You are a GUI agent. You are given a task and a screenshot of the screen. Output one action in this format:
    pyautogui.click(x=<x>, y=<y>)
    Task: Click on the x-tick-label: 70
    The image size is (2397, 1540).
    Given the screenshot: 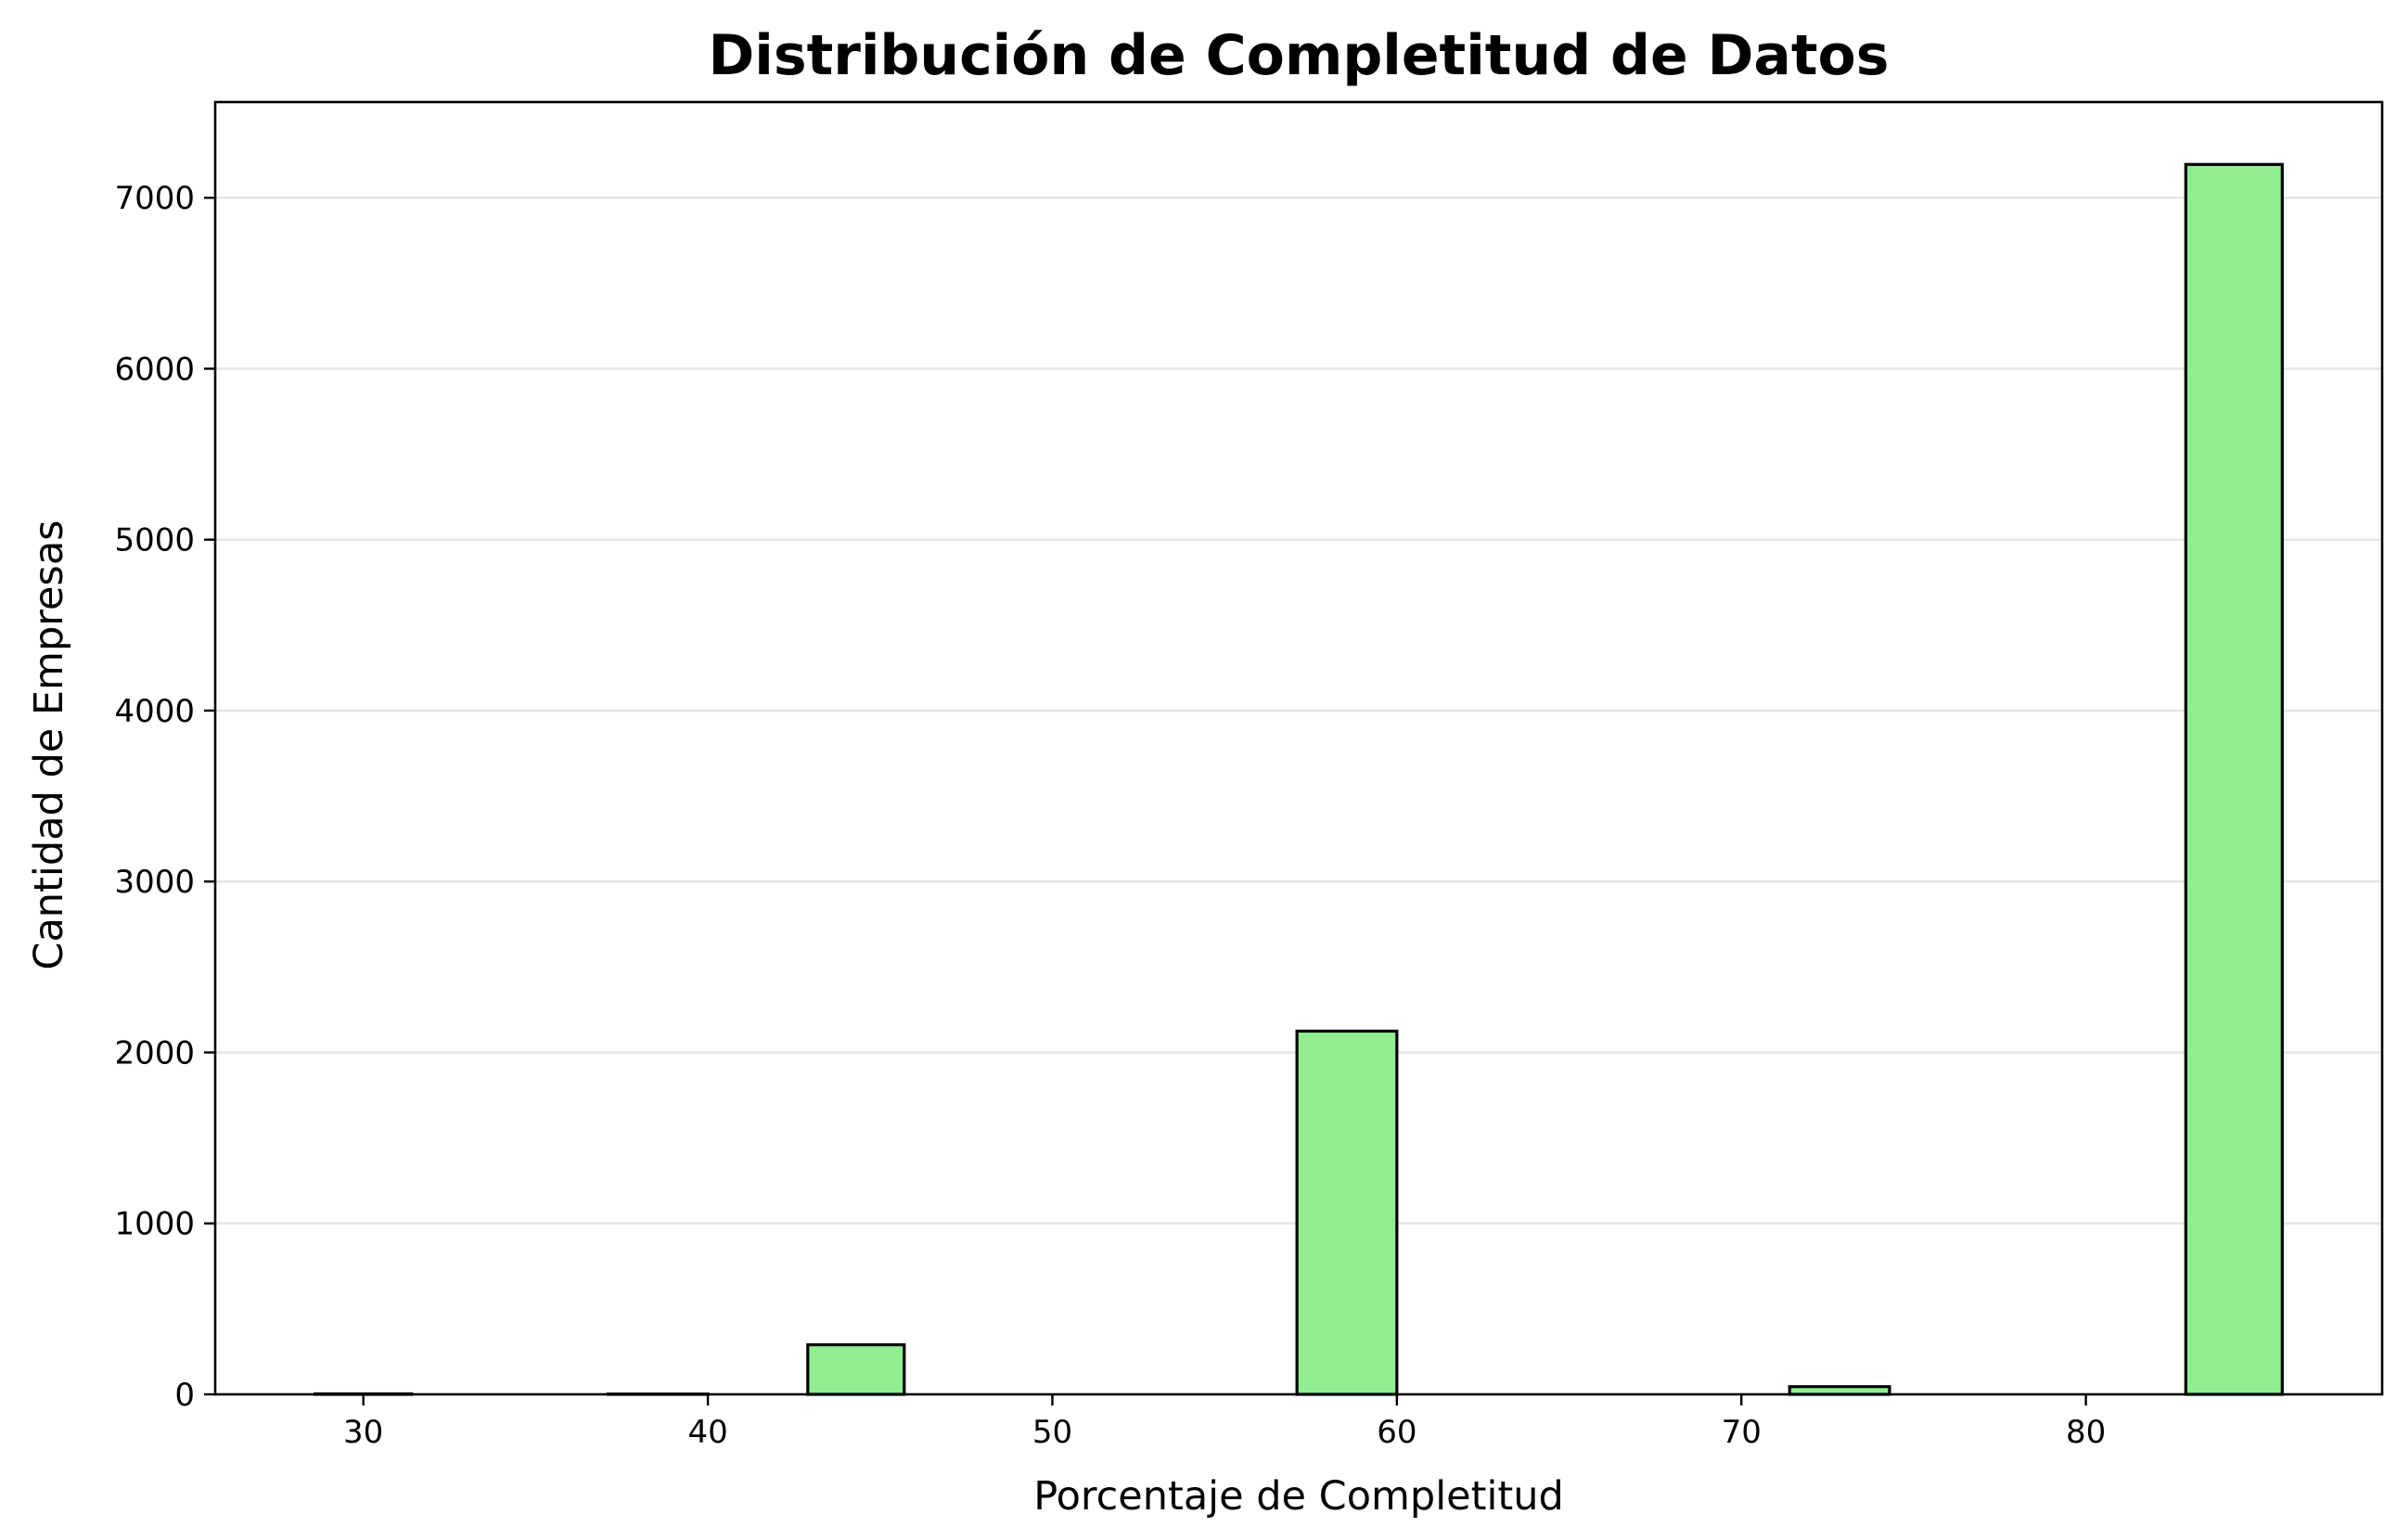 What is the action you would take?
    pyautogui.click(x=1742, y=1433)
    